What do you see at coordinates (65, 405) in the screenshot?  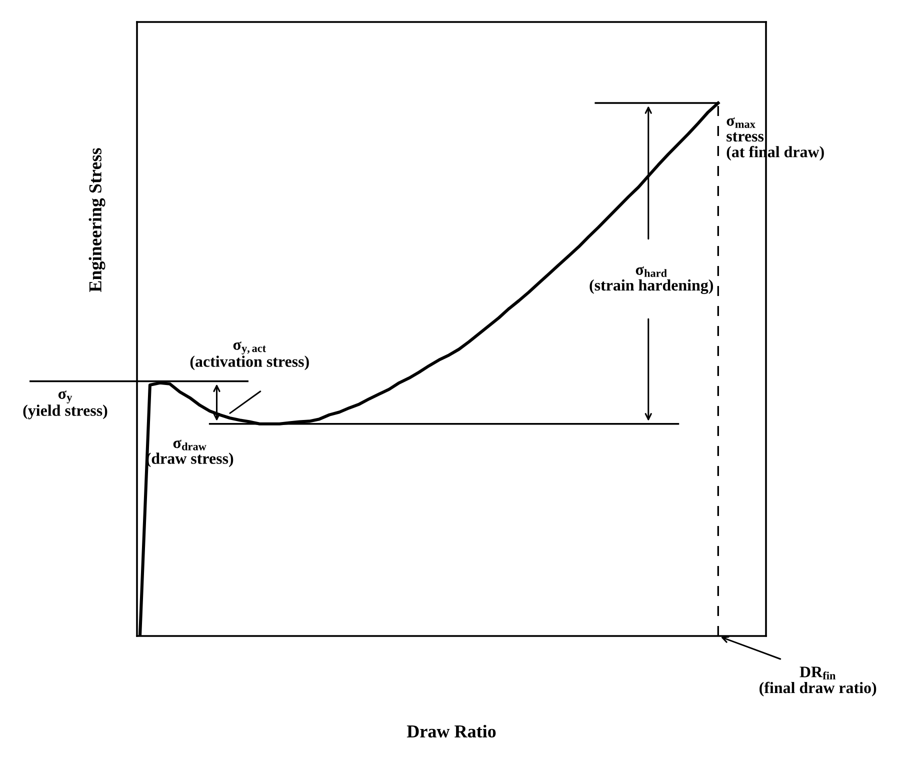 I see `ref-line-label: σ$_{y}$ (yield stress)` at bounding box center [65, 405].